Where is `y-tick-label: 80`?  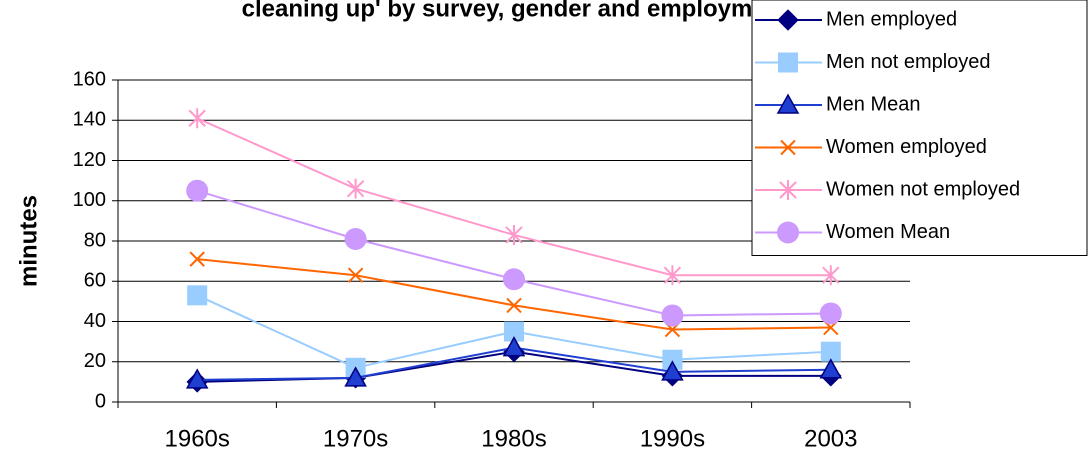 y-tick-label: 80 is located at coordinates (95, 240).